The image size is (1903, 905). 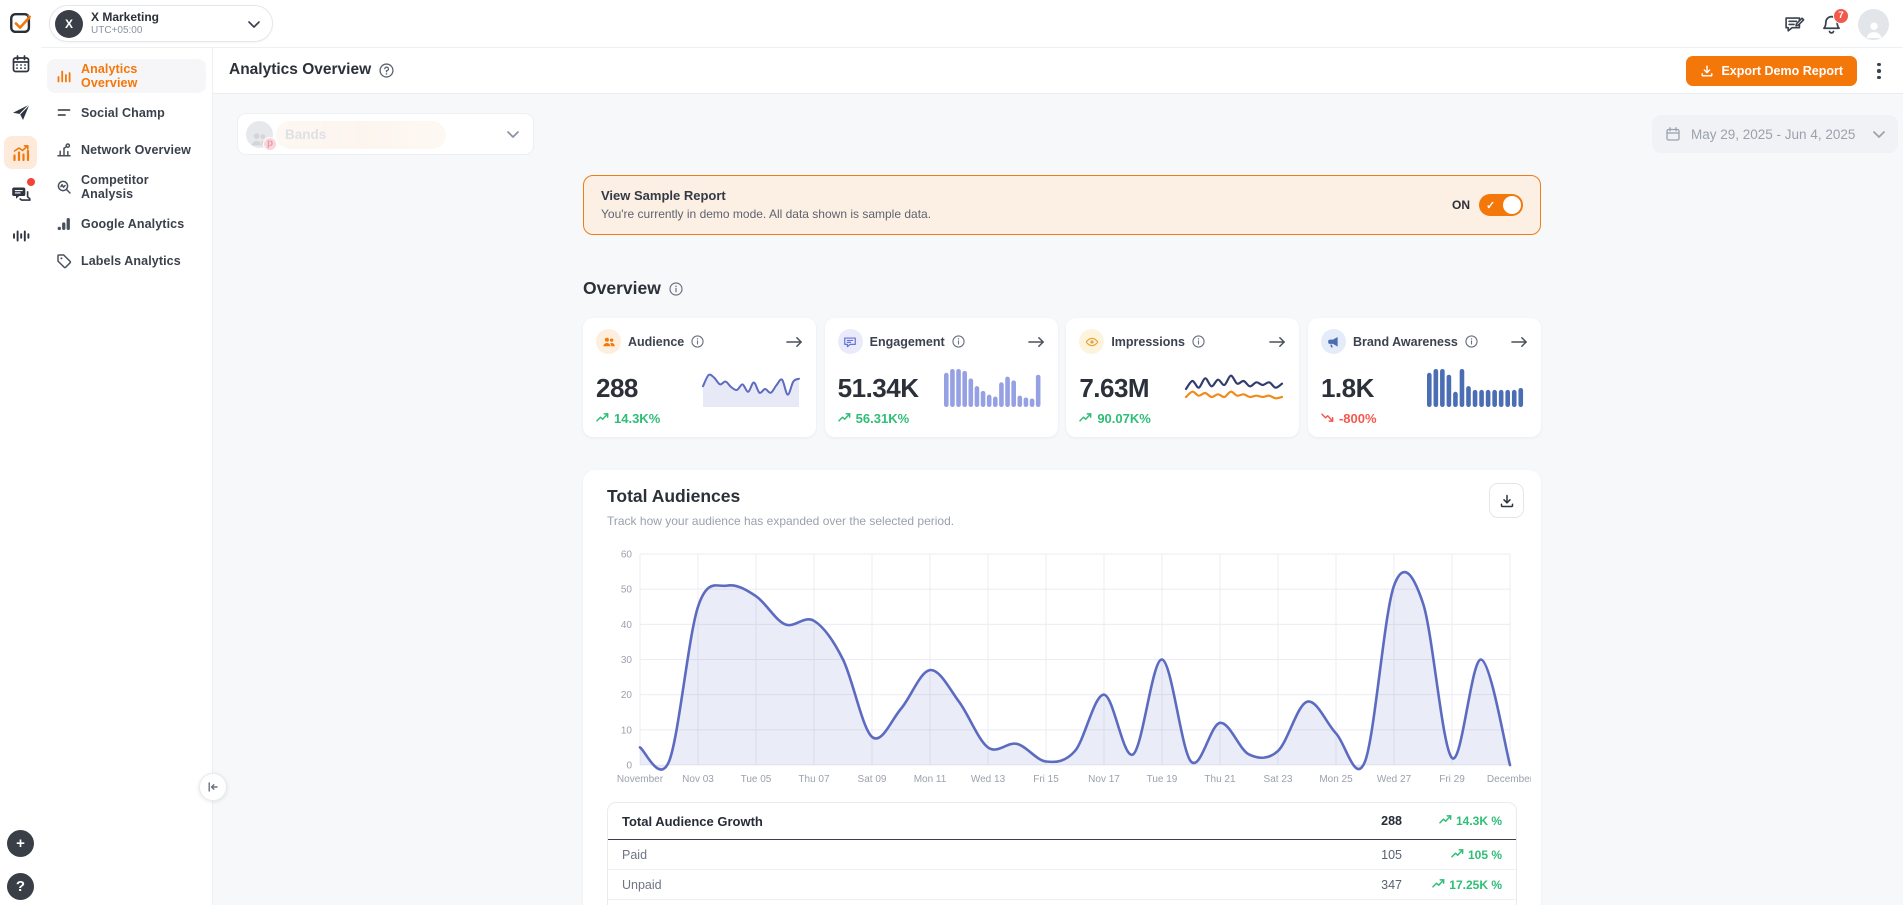 I want to click on sidebar-item-social-champ: Social Champ, so click(x=126, y=113).